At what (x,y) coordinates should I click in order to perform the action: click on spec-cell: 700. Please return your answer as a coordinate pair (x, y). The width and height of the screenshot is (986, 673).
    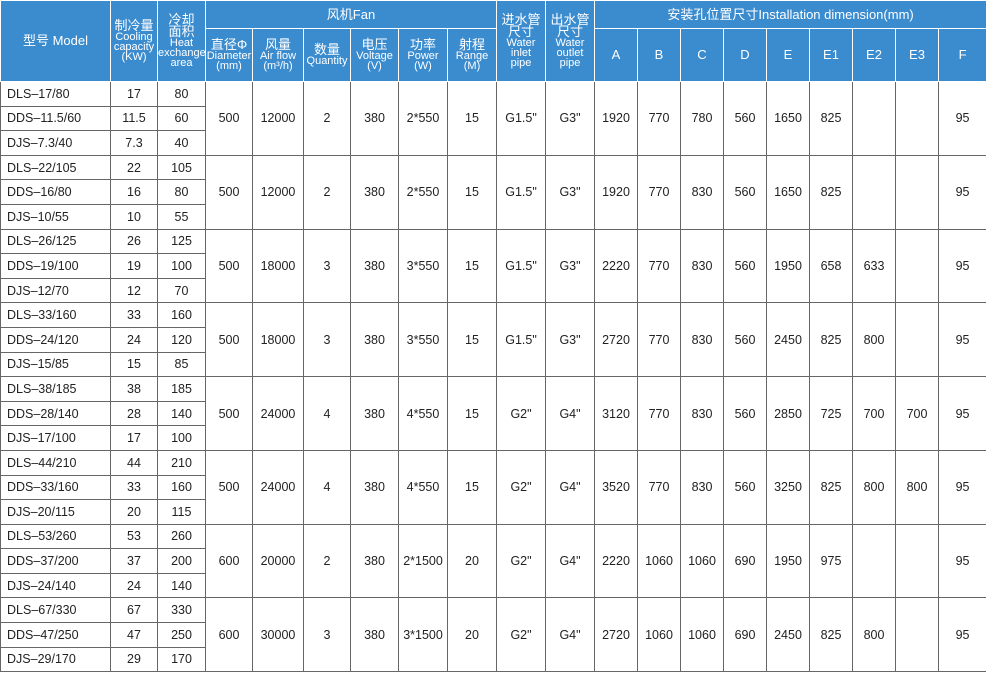
    Looking at the image, I should click on (874, 413).